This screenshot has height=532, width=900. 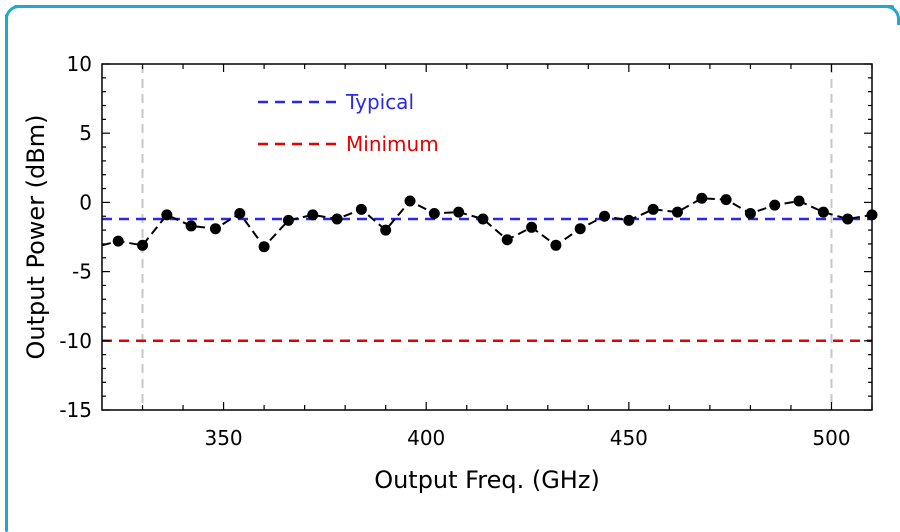 I want to click on x-tick-label-350: 350, so click(x=223, y=438).